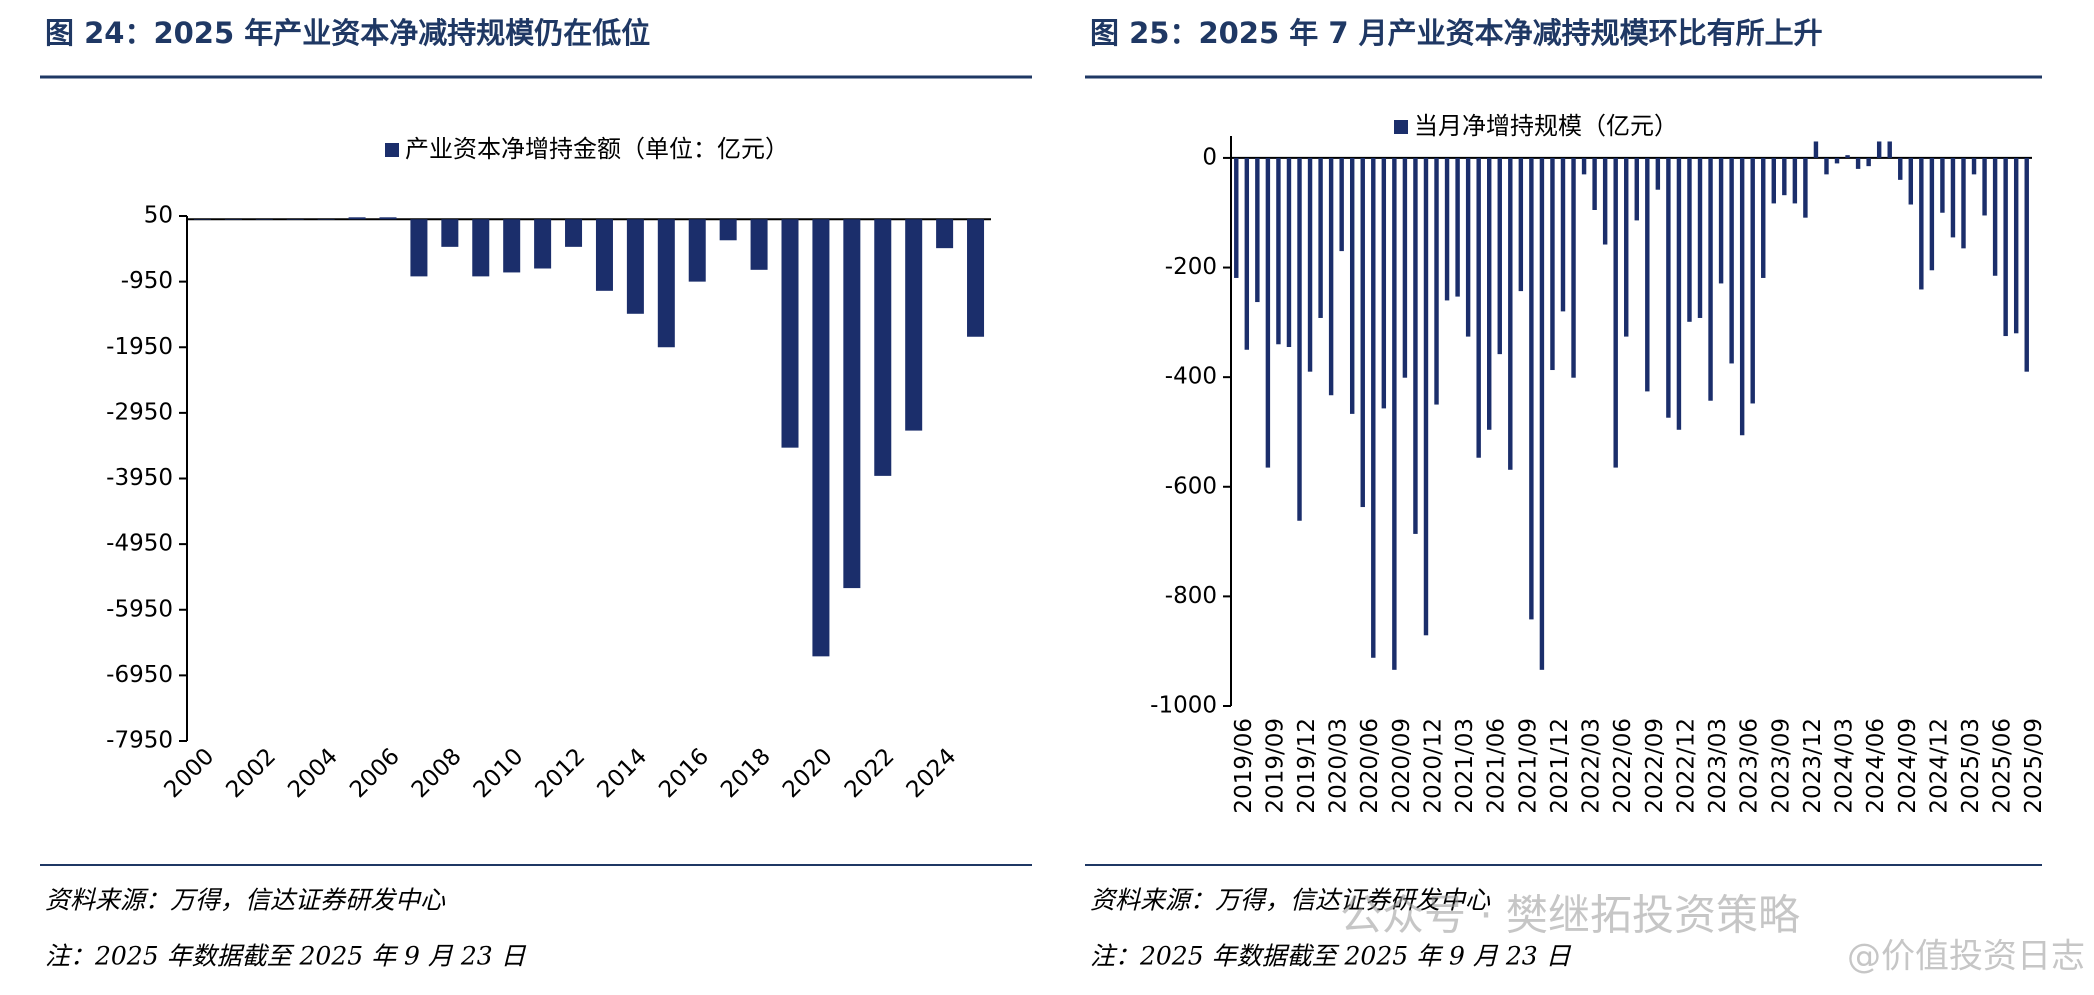 This screenshot has height=995, width=2094. Describe the element at coordinates (597, 149) in the screenshot. I see `legend-label: 产业资本净增持金额（单位：亿元）` at that location.